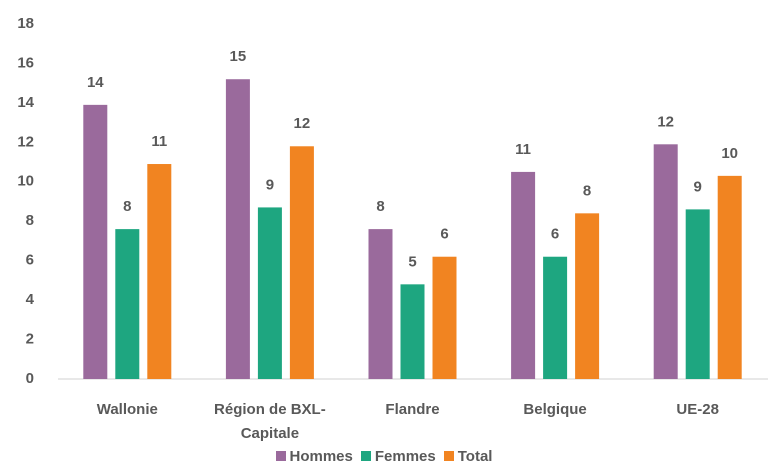 The width and height of the screenshot is (768, 466). What do you see at coordinates (25, 181) in the screenshot?
I see `y-tick-label: 10` at bounding box center [25, 181].